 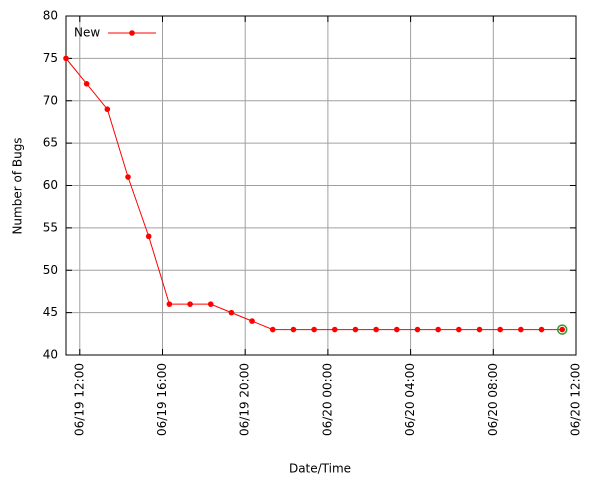 I want to click on y-tick-label: 75, so click(x=50, y=58).